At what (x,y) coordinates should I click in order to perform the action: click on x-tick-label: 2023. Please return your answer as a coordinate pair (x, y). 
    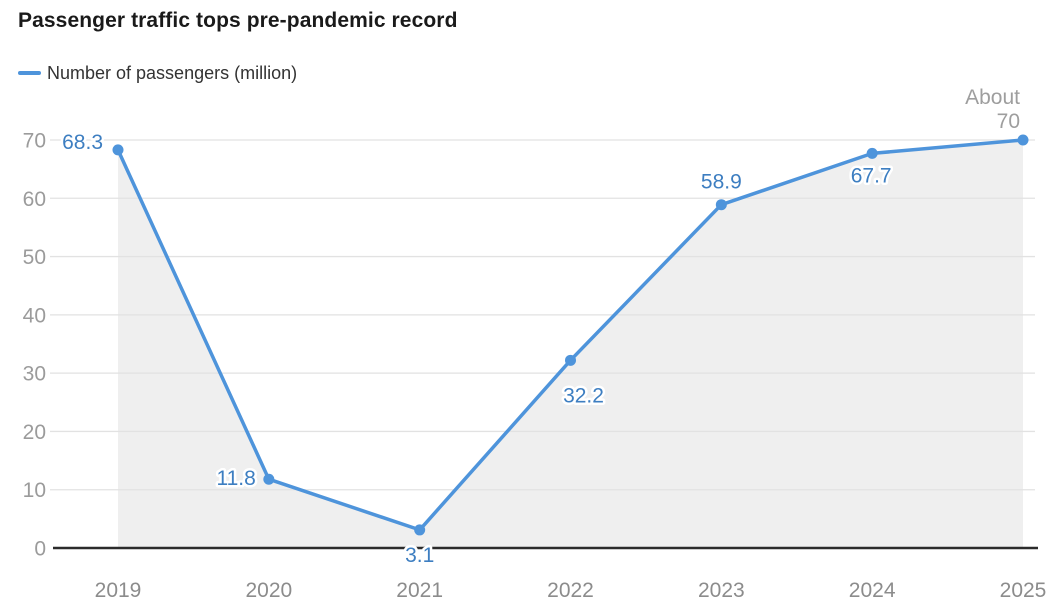
    Looking at the image, I should click on (721, 590).